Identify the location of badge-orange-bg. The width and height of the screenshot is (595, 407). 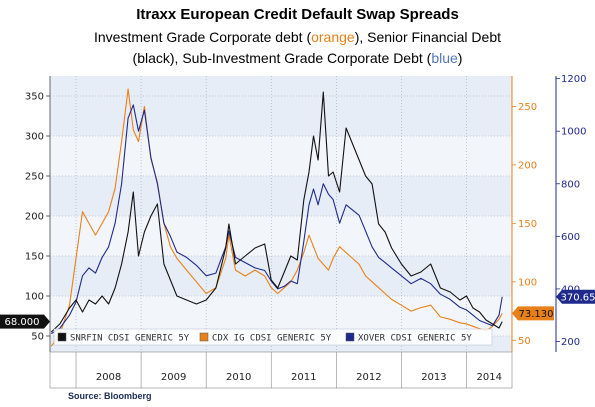
(533, 313).